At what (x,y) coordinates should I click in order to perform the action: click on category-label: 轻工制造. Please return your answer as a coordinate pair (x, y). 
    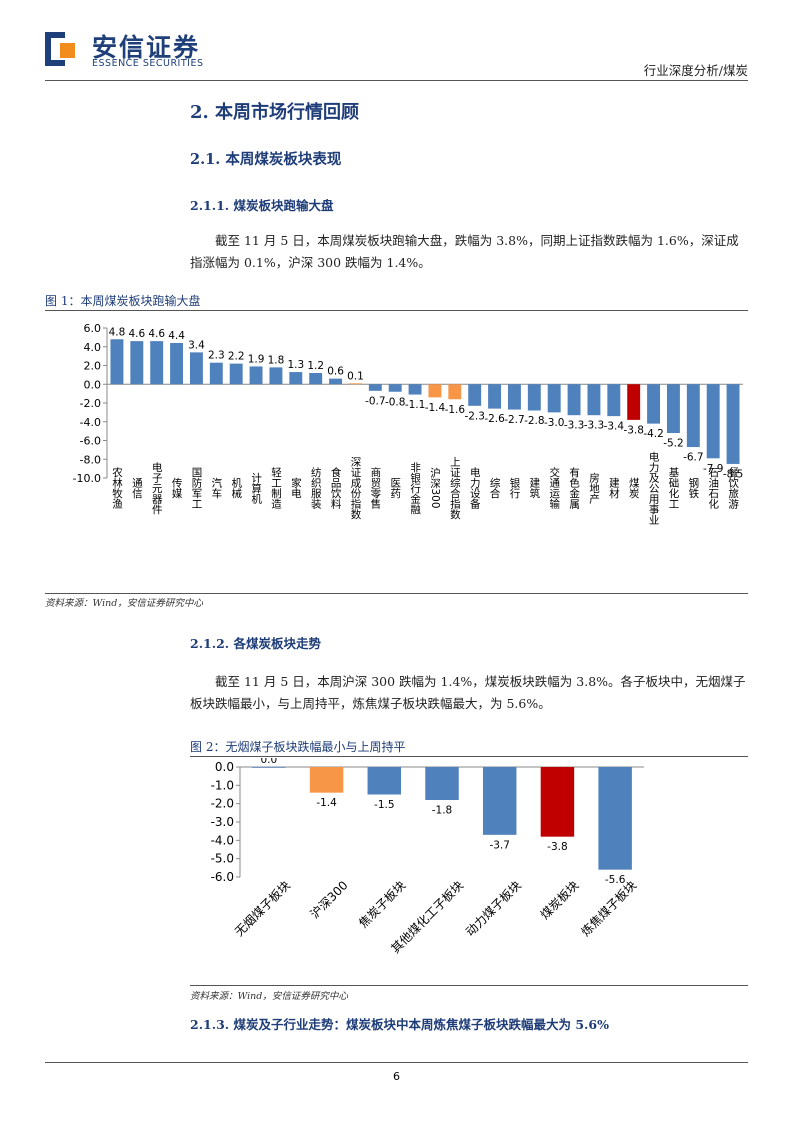
    Looking at the image, I should click on (276, 487).